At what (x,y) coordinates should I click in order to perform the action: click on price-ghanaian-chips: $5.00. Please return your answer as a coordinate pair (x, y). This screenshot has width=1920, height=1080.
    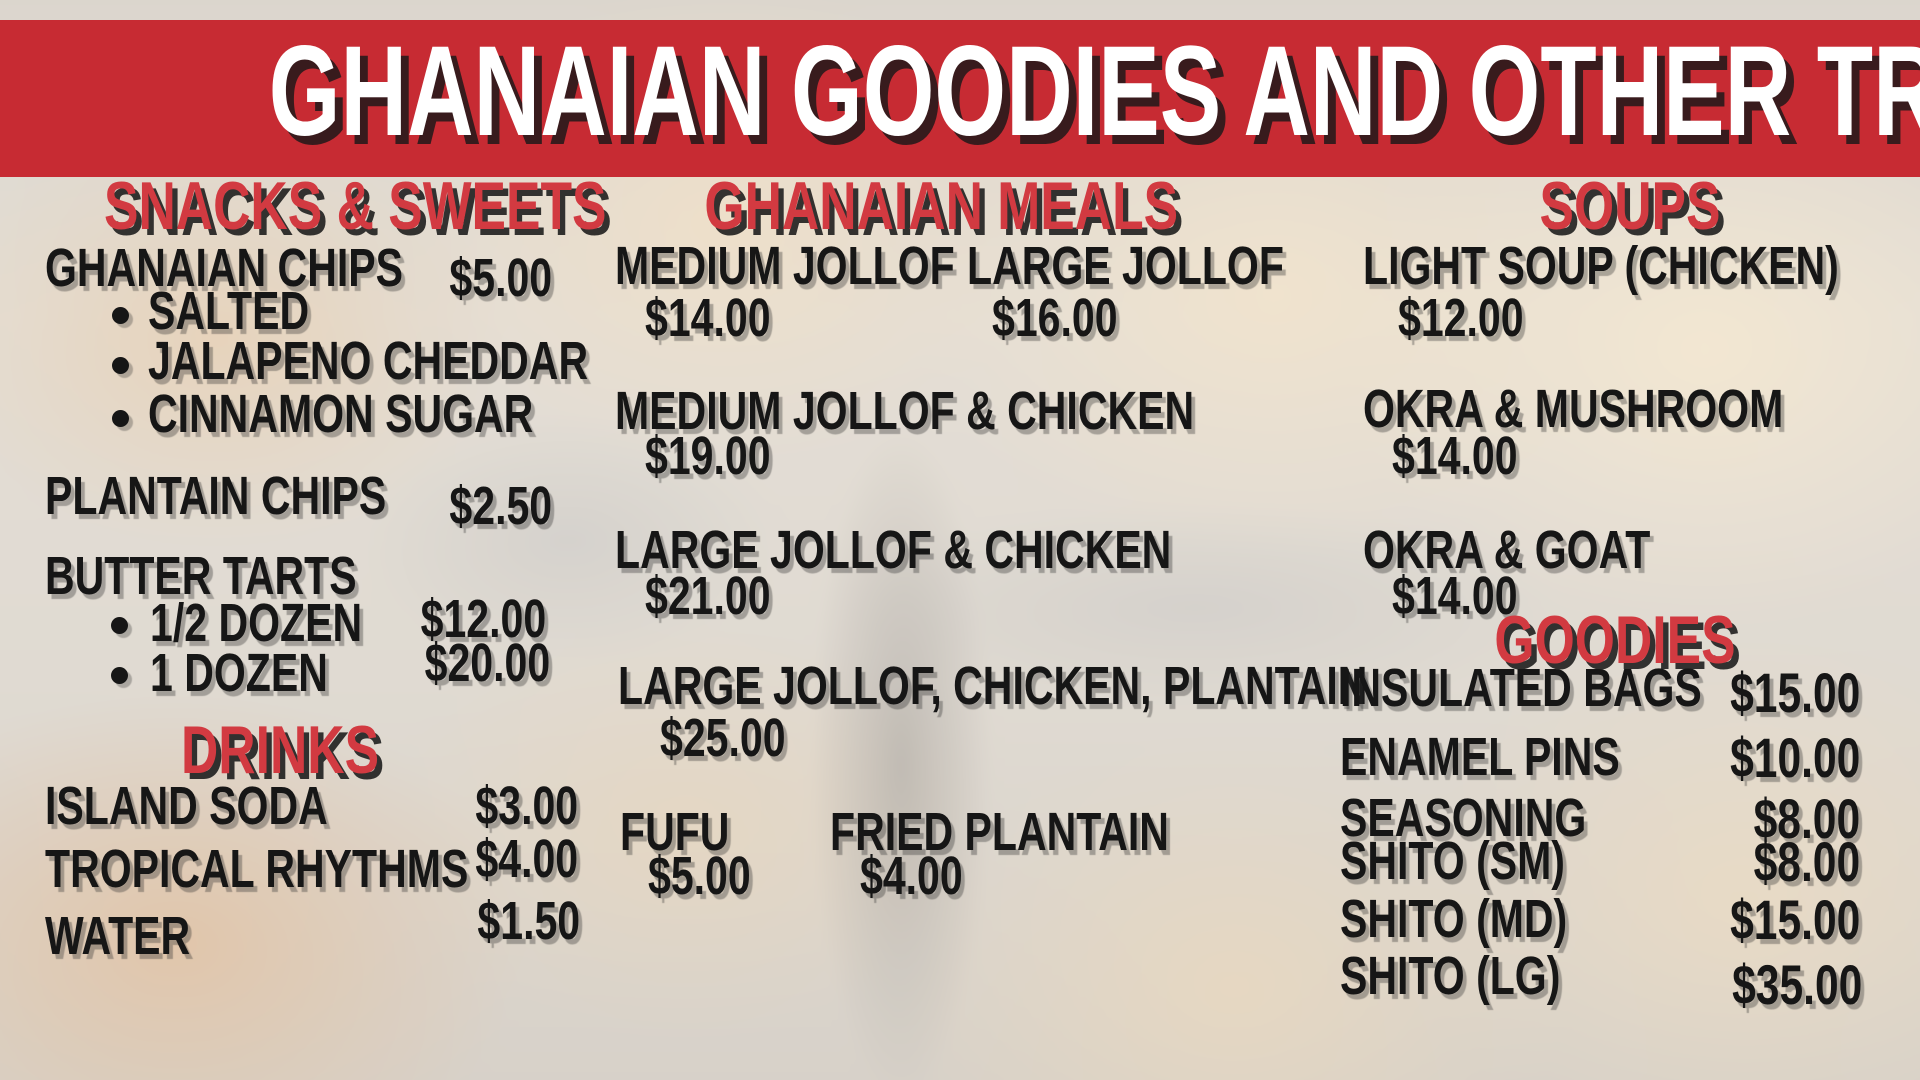
    Looking at the image, I should click on (500, 278).